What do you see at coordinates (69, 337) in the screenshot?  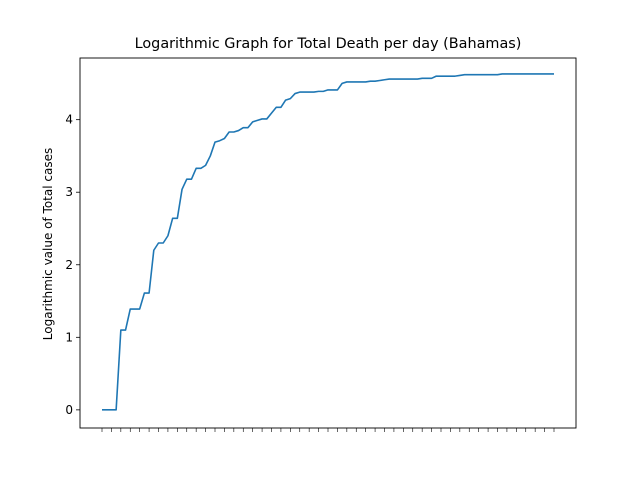 I see `y-tick-label: 1` at bounding box center [69, 337].